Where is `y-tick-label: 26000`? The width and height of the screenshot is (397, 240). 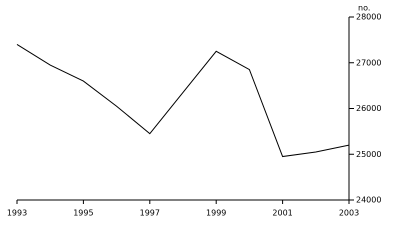
y-tick-label: 26000 is located at coordinates (368, 108).